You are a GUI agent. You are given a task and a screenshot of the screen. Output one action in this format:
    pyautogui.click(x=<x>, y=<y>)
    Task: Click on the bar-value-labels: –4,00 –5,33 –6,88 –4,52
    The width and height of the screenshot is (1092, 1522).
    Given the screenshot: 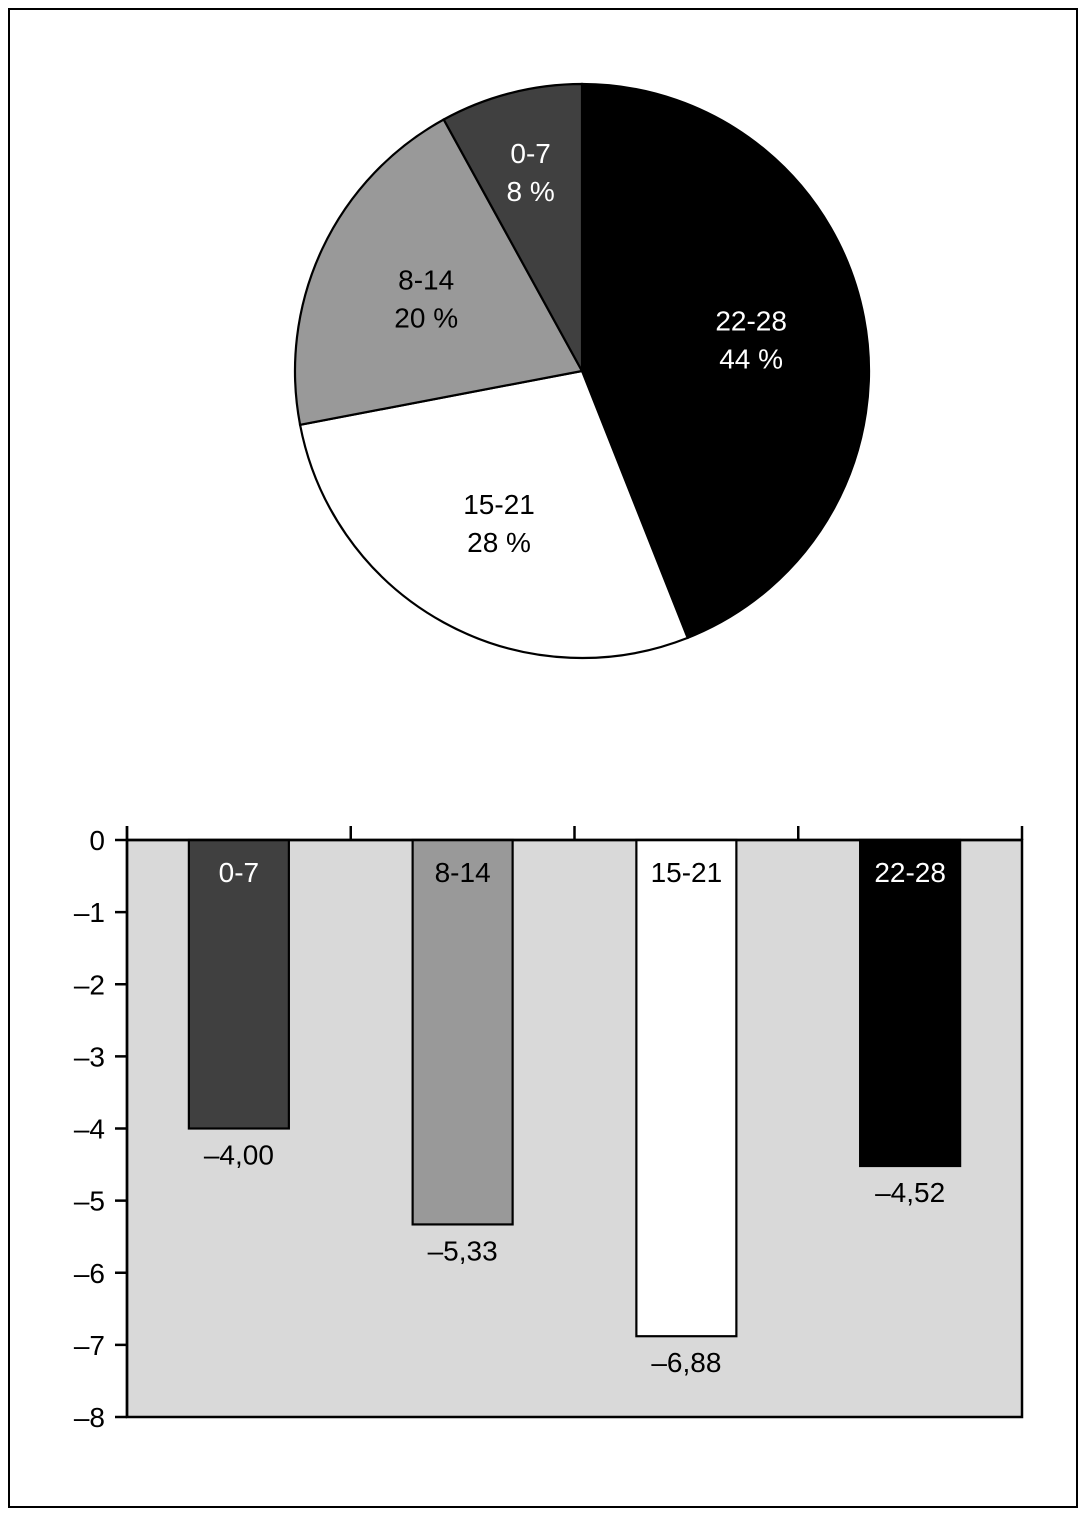 What is the action you would take?
    pyautogui.click(x=574, y=1259)
    